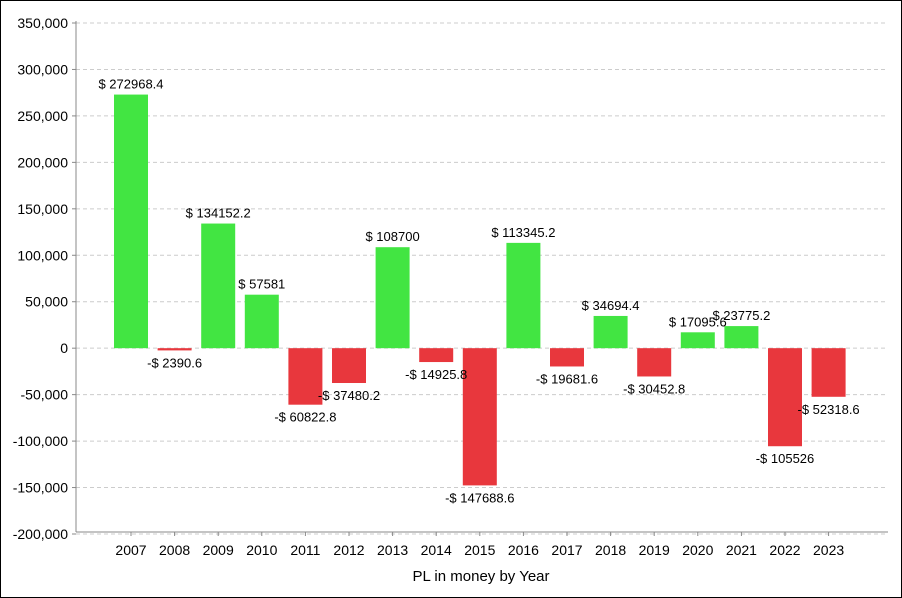 Image resolution: width=902 pixels, height=598 pixels. I want to click on data-label-2023: -$ 52318.6, so click(829, 409).